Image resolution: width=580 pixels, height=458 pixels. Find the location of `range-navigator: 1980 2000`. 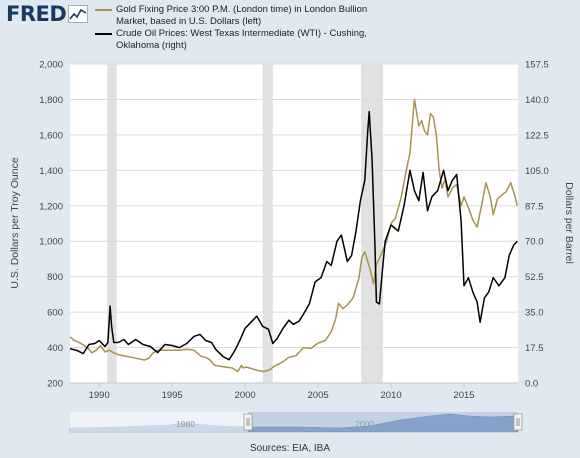

range-navigator: 1980 2000 is located at coordinates (296, 422).